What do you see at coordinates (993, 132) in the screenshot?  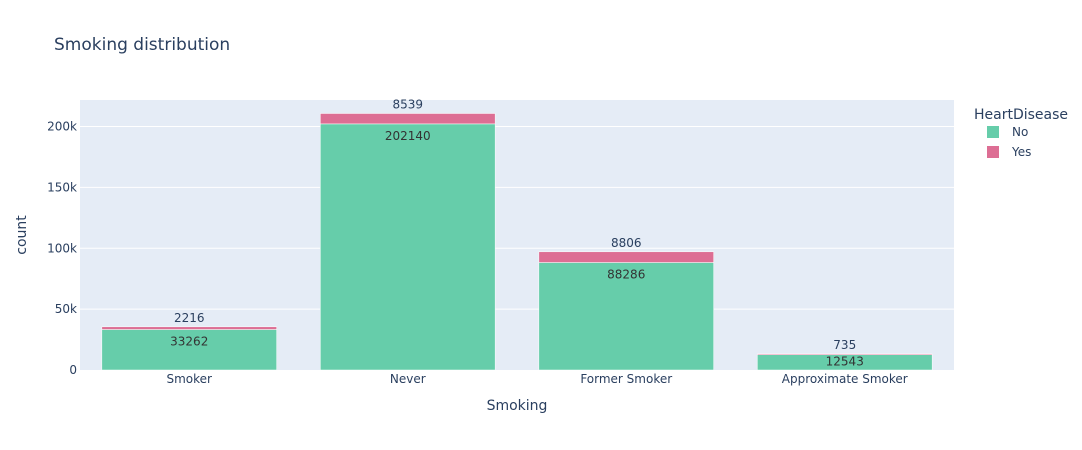 I see `legend-swatch-no` at bounding box center [993, 132].